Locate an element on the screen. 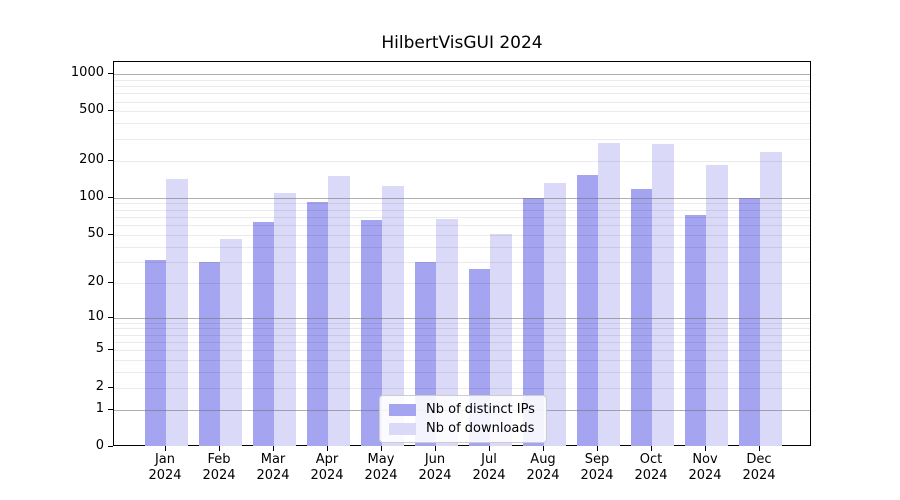  bar-downloads-dec is located at coordinates (771, 299).